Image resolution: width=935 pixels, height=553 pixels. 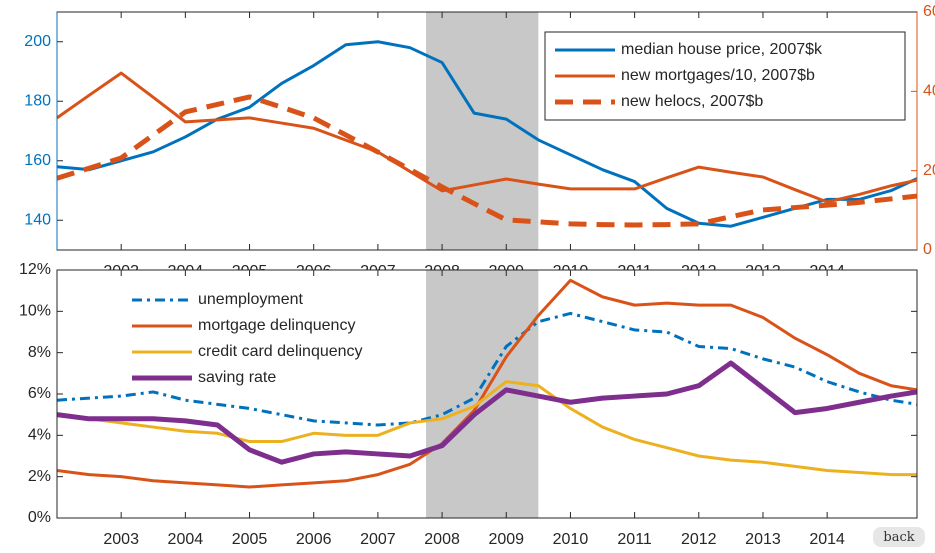 I want to click on y2-tick-label: 600, so click(x=929, y=11).